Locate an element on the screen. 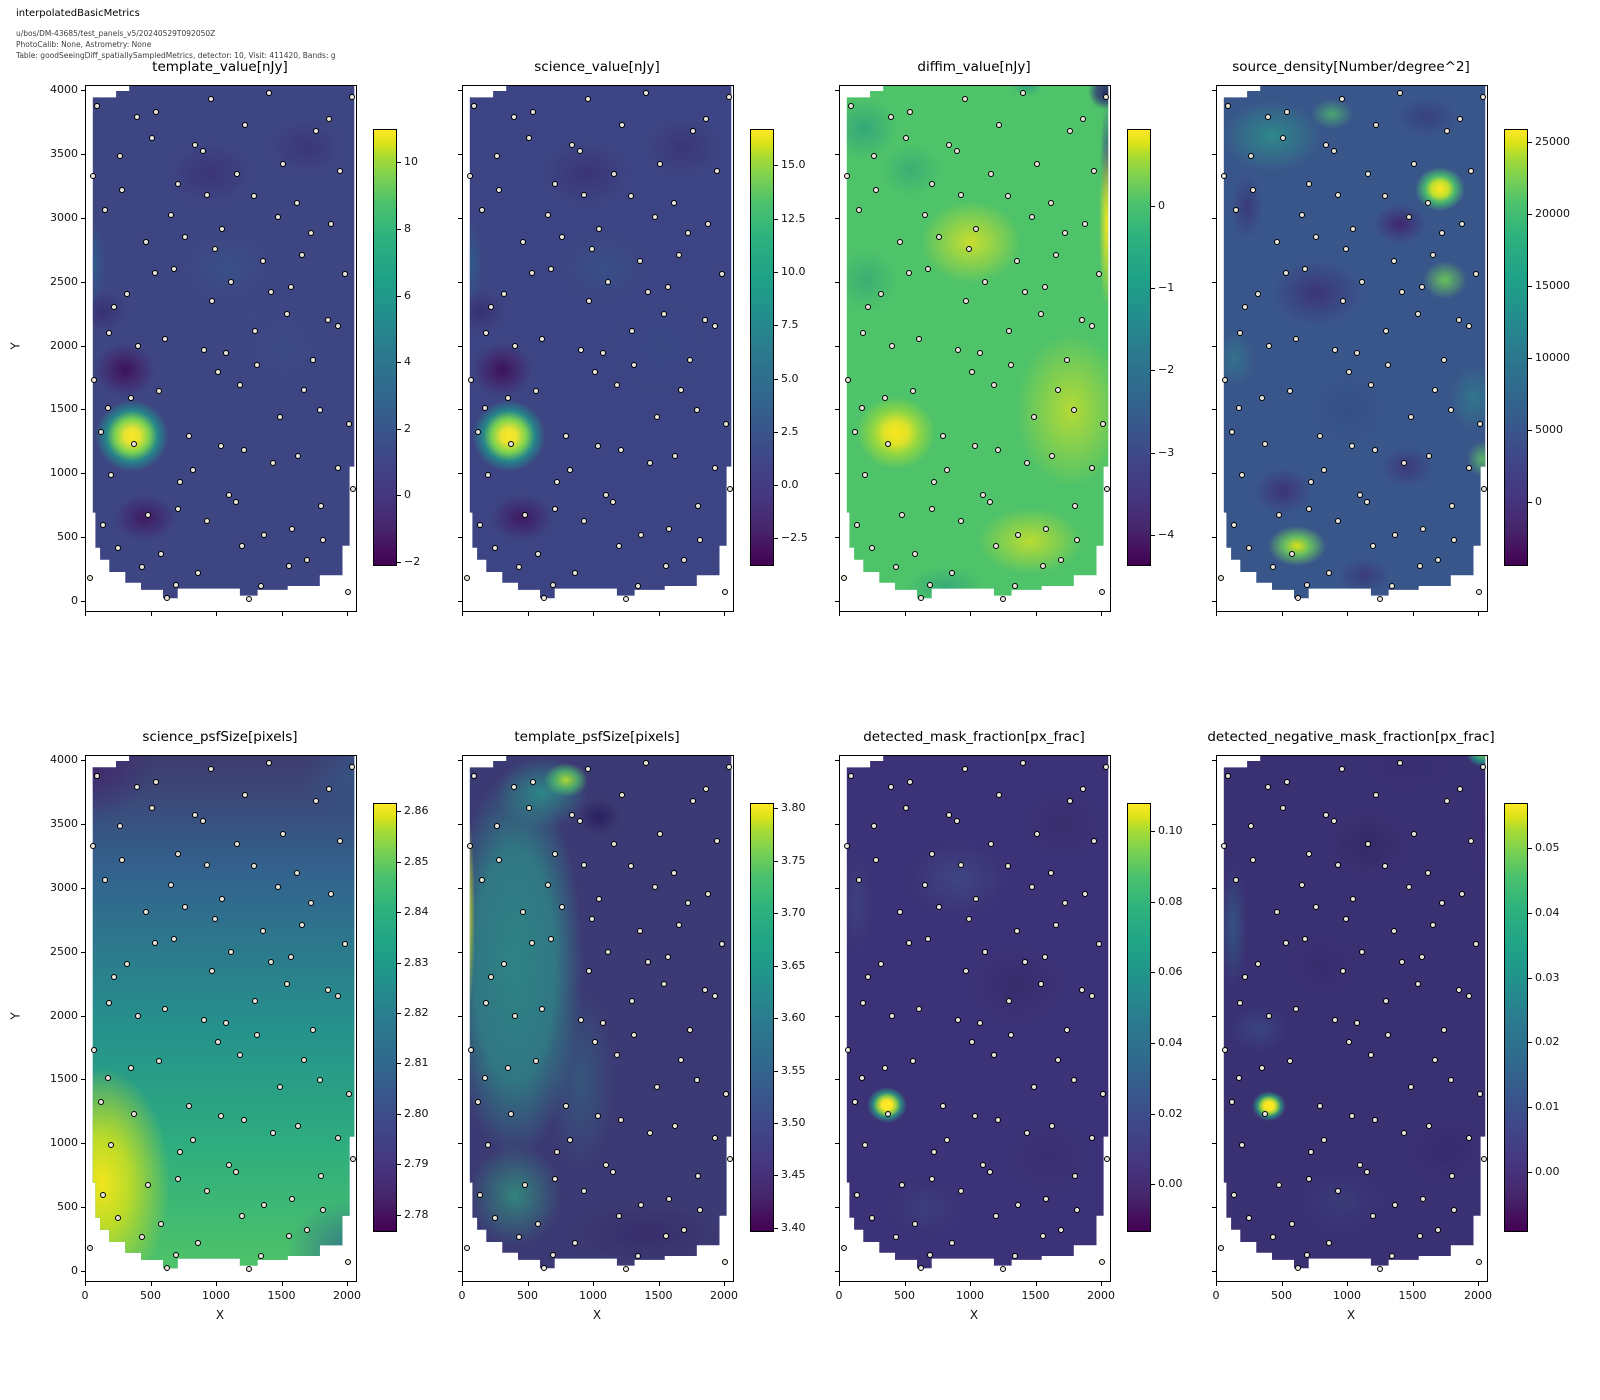  colorbar-tick-label: 2.79 is located at coordinates (416, 1164).